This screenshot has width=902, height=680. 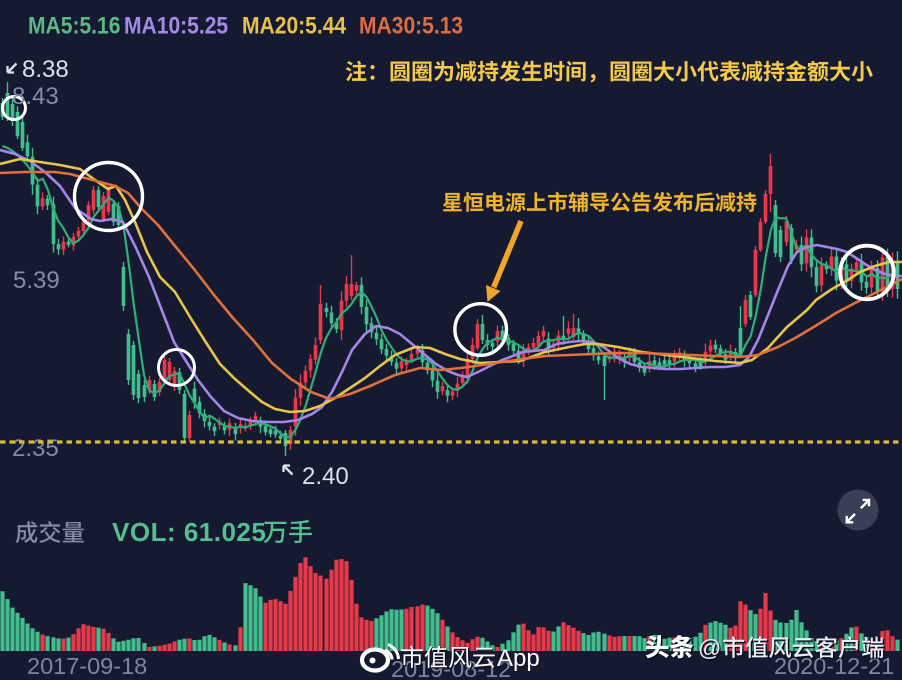 I want to click on svg-text: 2017-09-18, so click(x=87, y=666).